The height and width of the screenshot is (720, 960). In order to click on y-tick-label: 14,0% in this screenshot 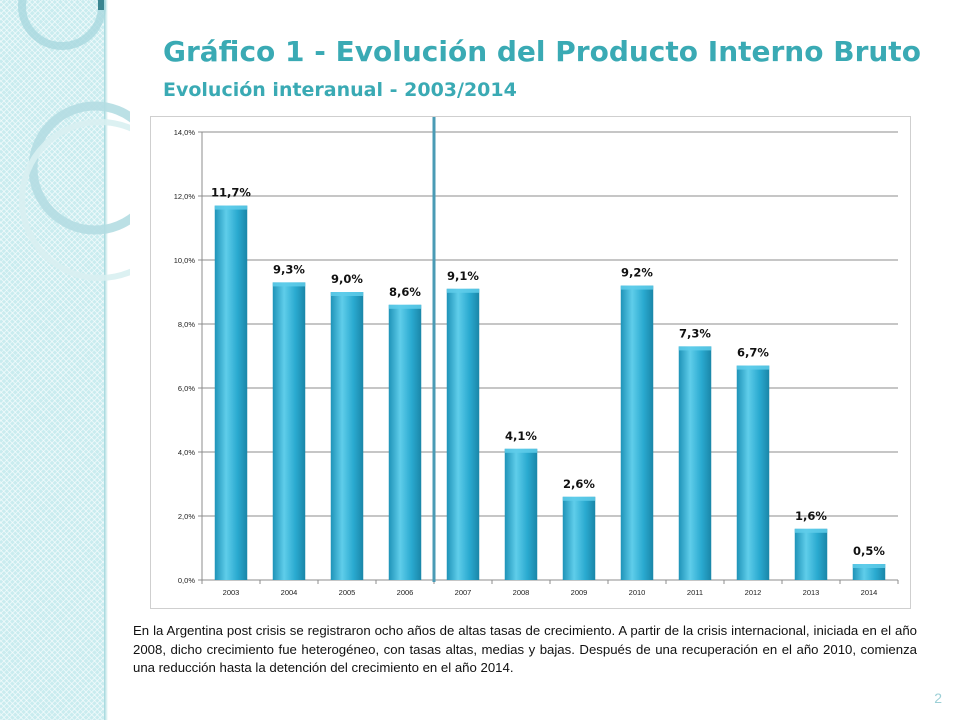, I will do `click(185, 132)`.